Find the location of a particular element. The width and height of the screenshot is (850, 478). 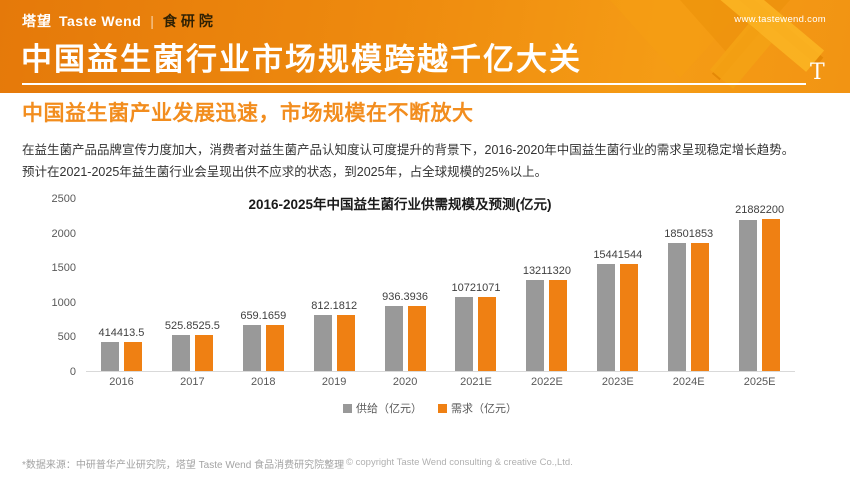

demand-legend-label: 需求（亿元） is located at coordinates (484, 409).